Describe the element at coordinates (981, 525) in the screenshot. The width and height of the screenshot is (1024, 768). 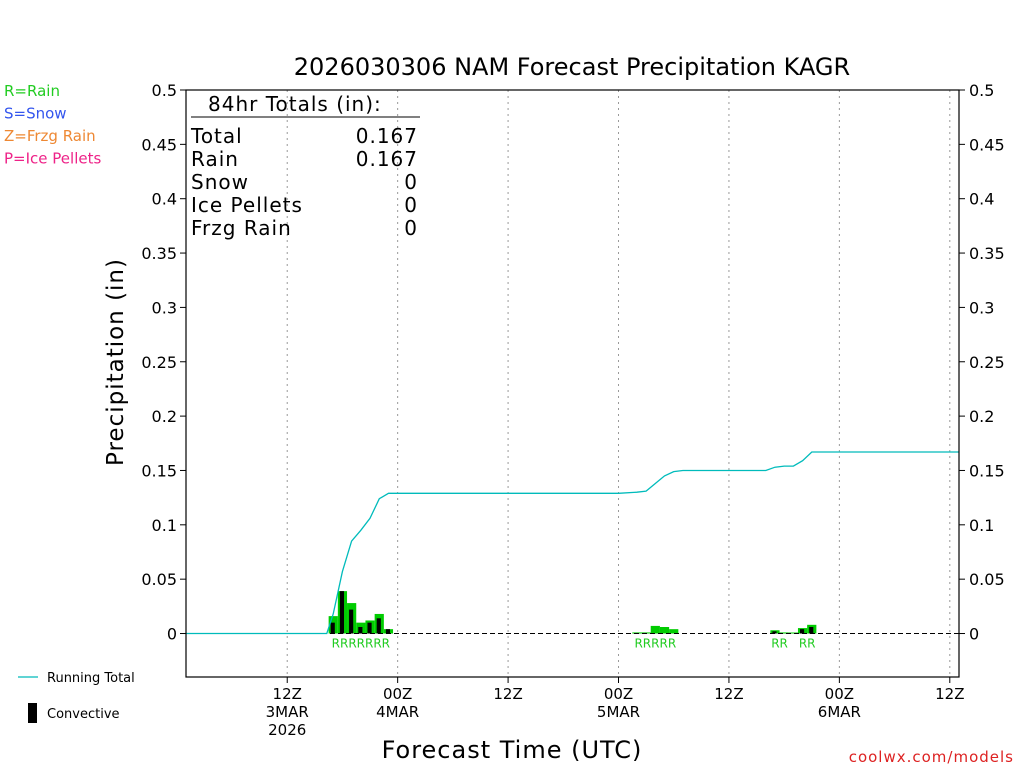
I see `y-tick-label-right: 0.1` at that location.